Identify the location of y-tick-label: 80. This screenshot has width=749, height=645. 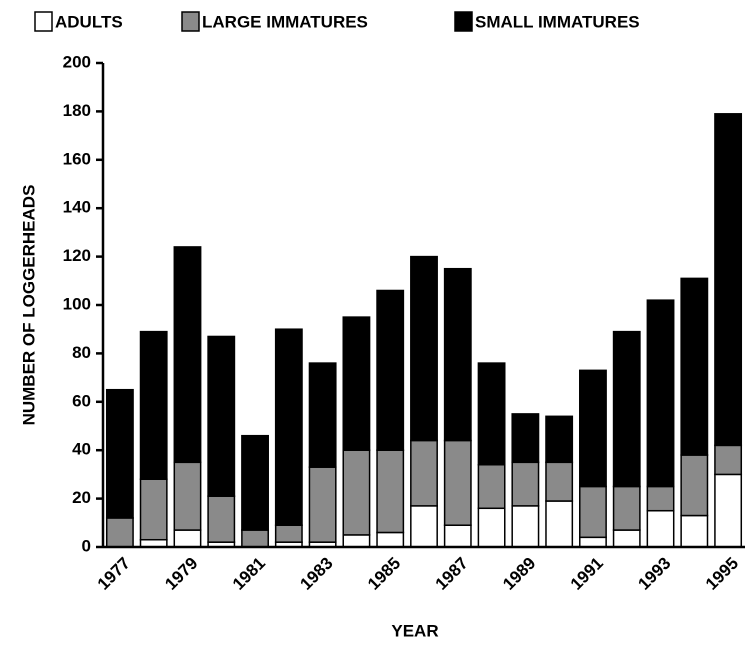
(81, 352).